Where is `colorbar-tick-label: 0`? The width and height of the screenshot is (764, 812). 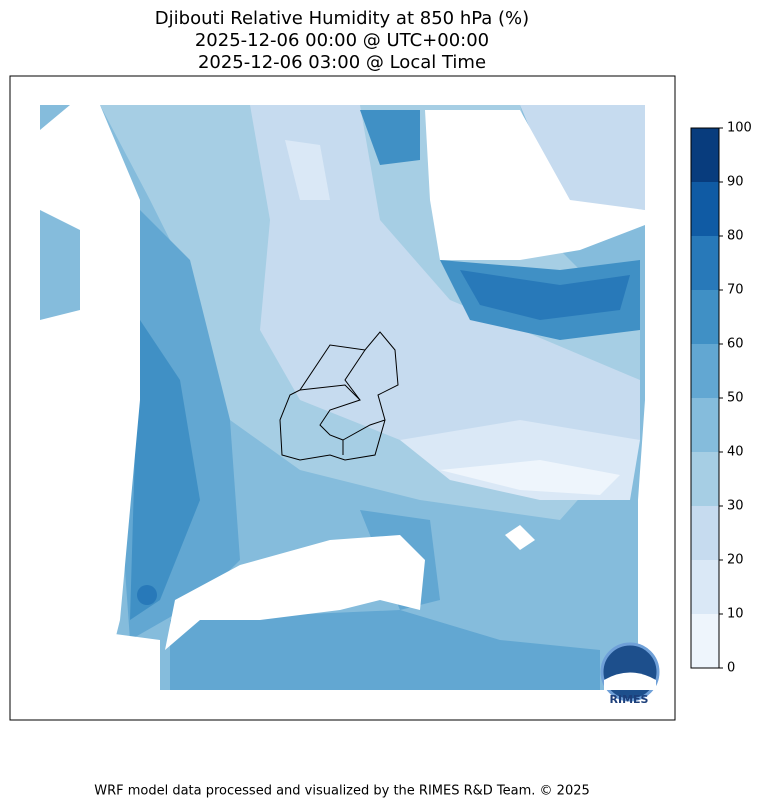
colorbar-tick-label: 0 is located at coordinates (731, 668).